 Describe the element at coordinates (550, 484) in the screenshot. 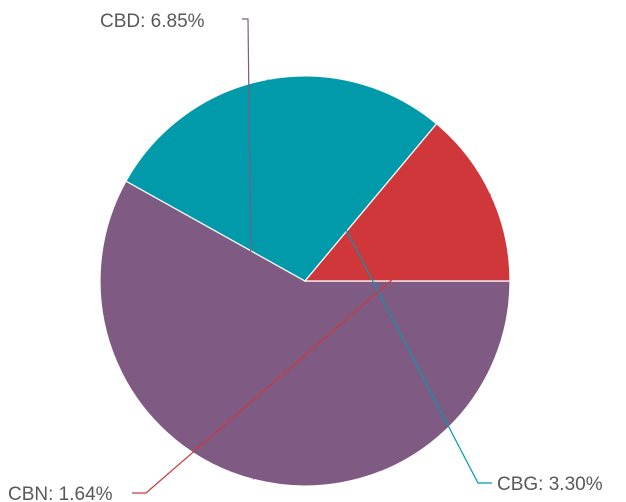

I see `data-label-cbg: CBG: 3.30%` at that location.